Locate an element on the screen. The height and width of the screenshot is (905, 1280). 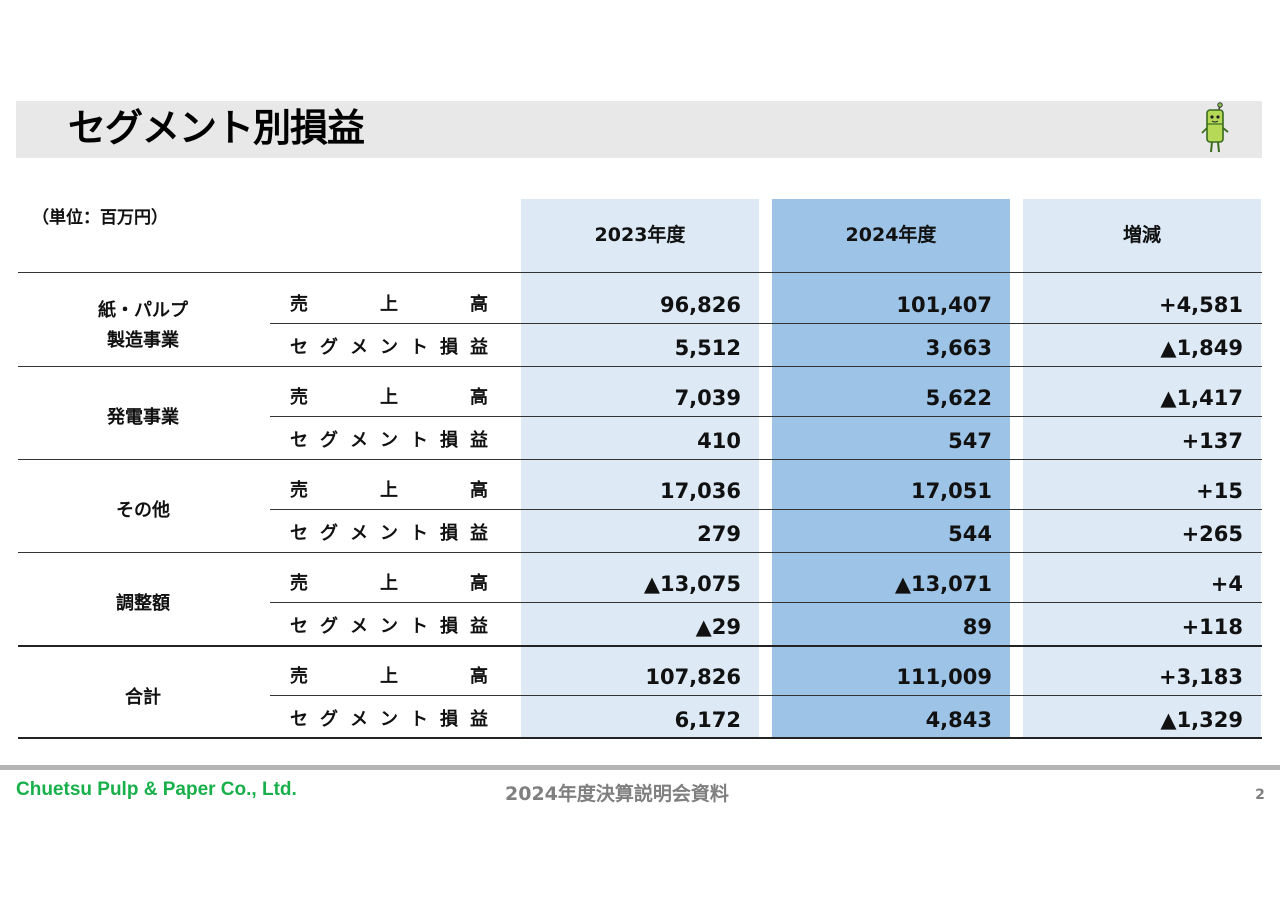
other-profit-2024: 544 is located at coordinates (970, 534).